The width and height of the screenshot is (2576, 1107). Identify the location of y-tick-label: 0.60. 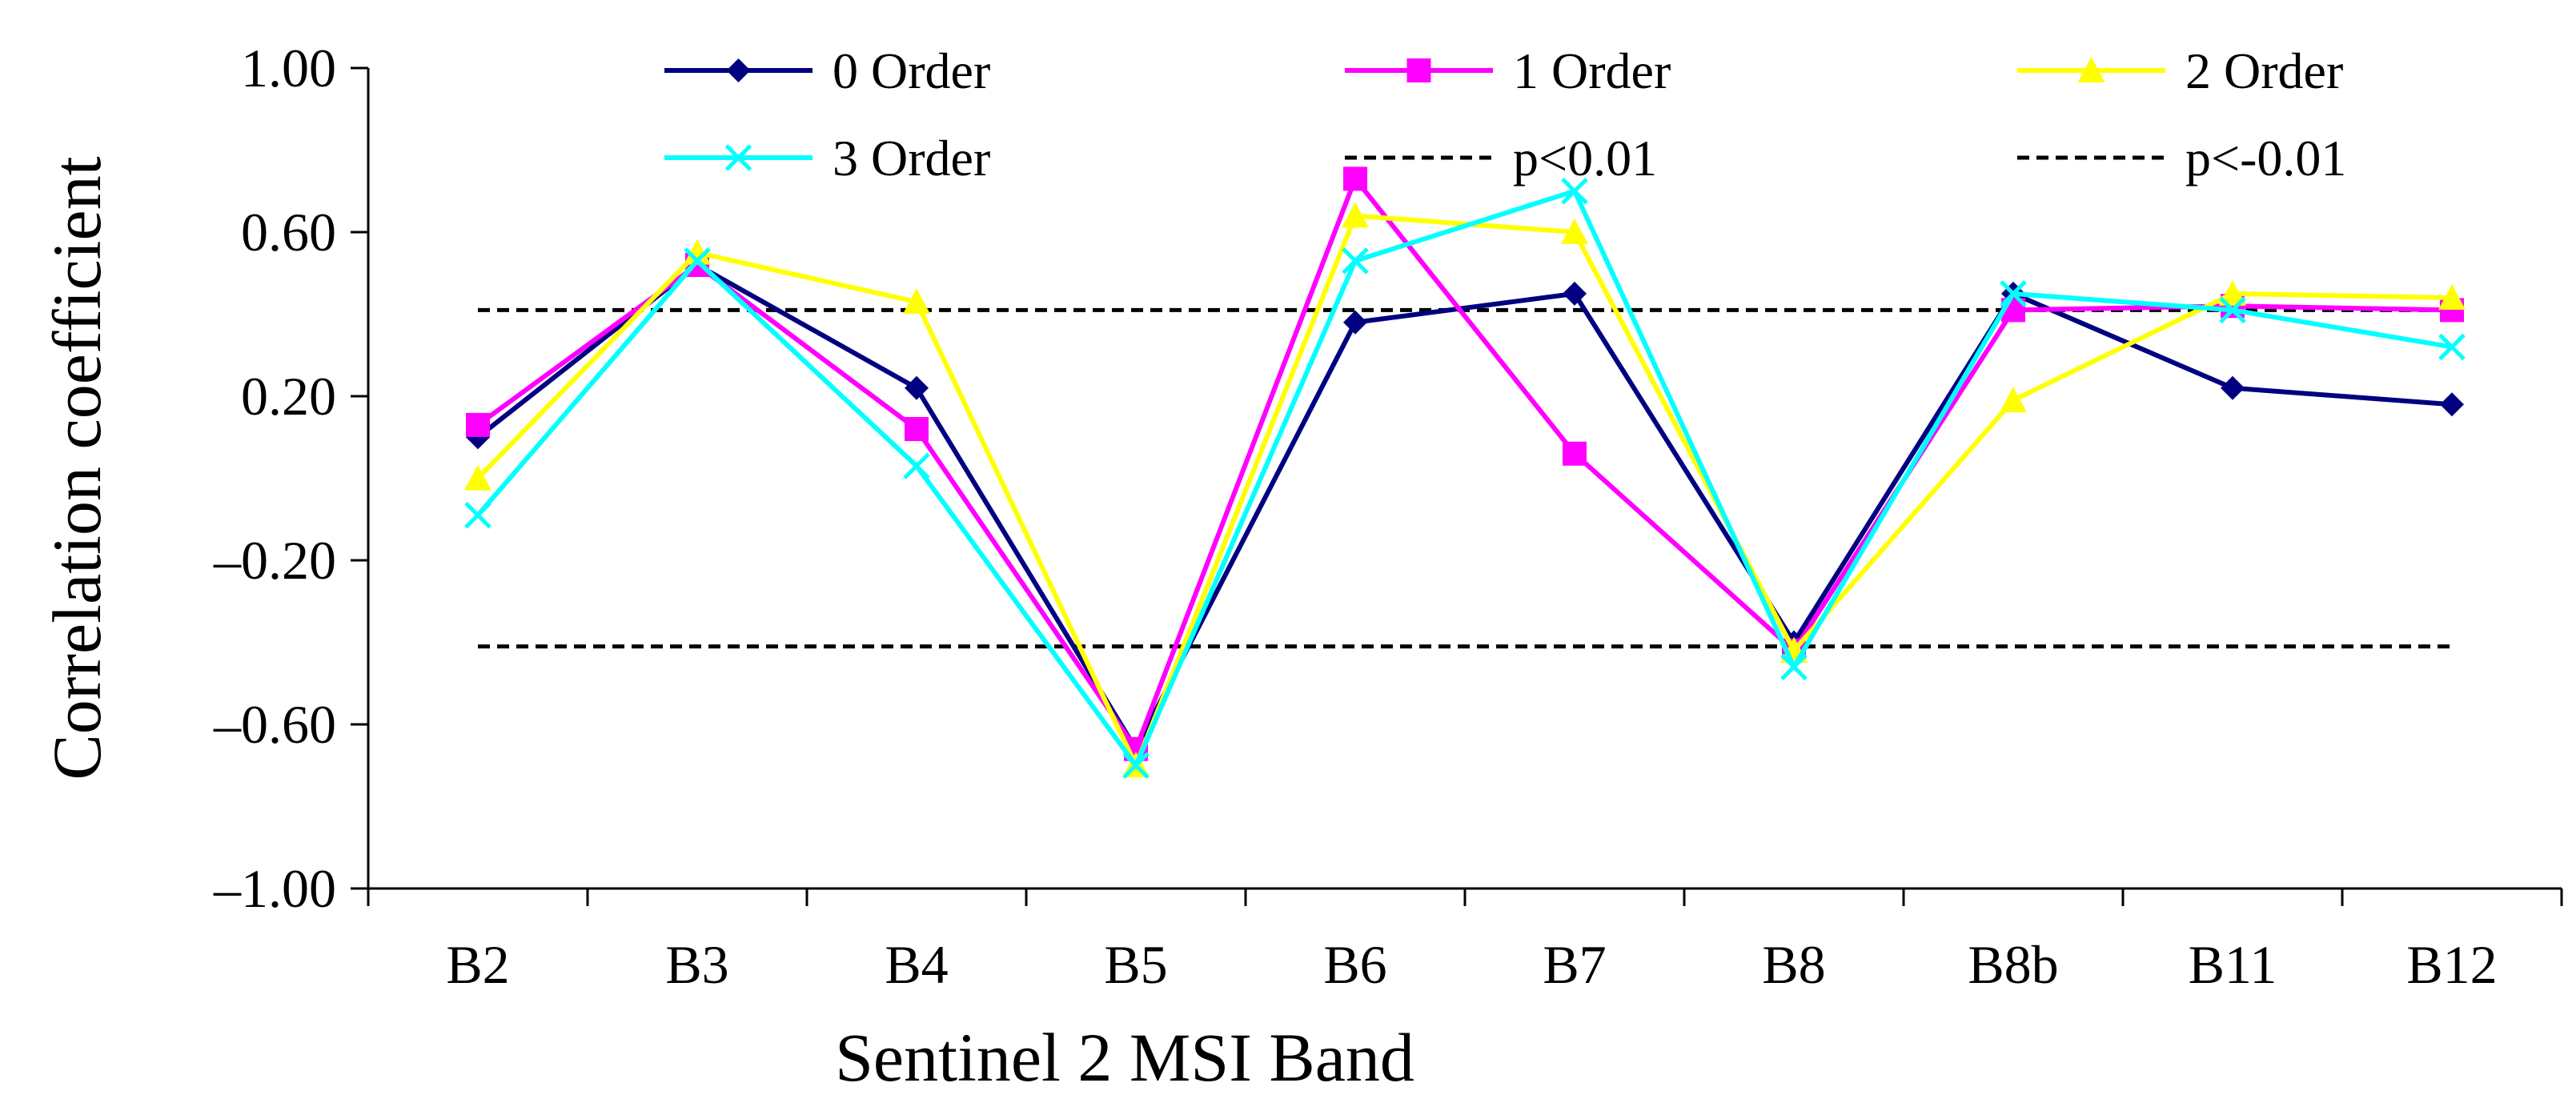
(288, 233).